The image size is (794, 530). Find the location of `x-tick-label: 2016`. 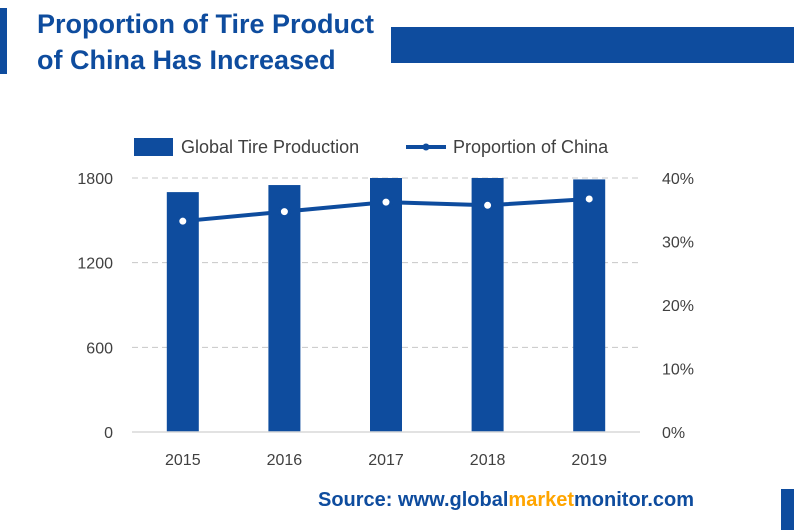

x-tick-label: 2016 is located at coordinates (285, 460).